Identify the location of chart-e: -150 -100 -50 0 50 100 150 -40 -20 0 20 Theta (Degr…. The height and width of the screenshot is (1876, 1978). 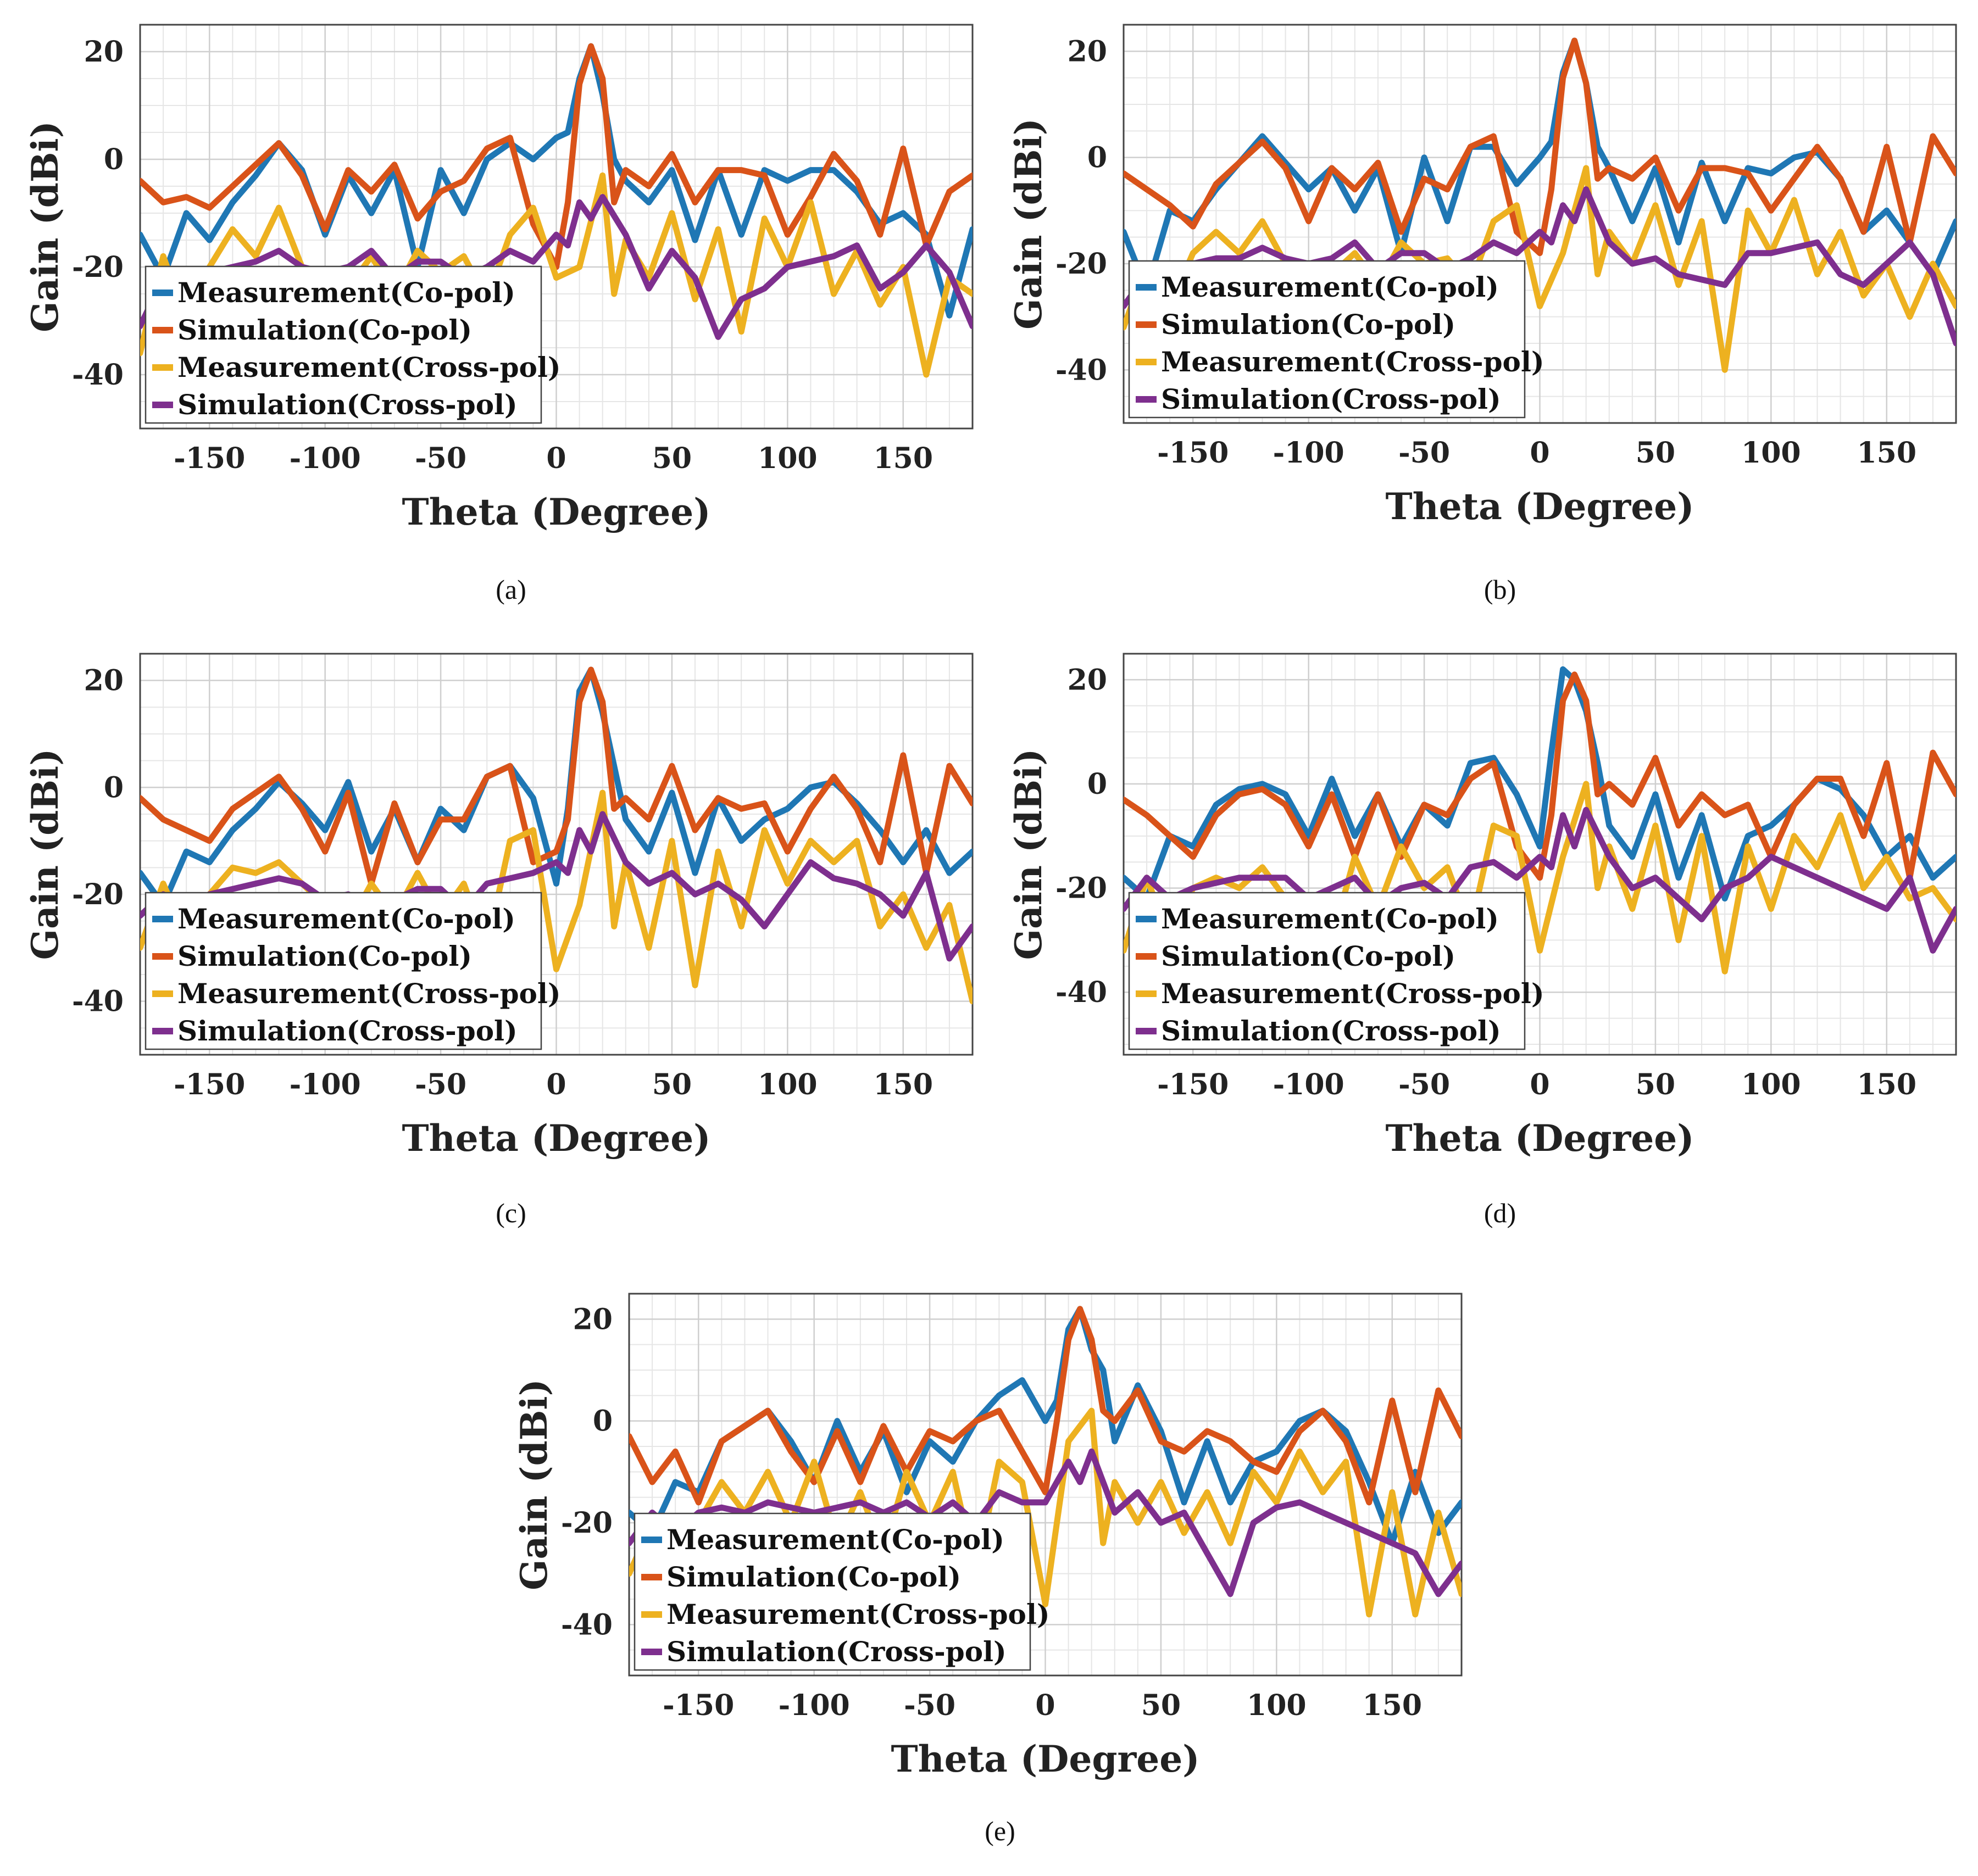
(988, 1569).